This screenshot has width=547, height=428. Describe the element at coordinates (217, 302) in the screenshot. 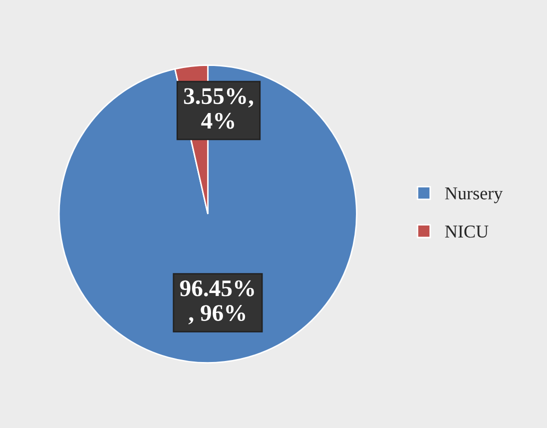

I see `data-label: 96.45% , 96%` at that location.